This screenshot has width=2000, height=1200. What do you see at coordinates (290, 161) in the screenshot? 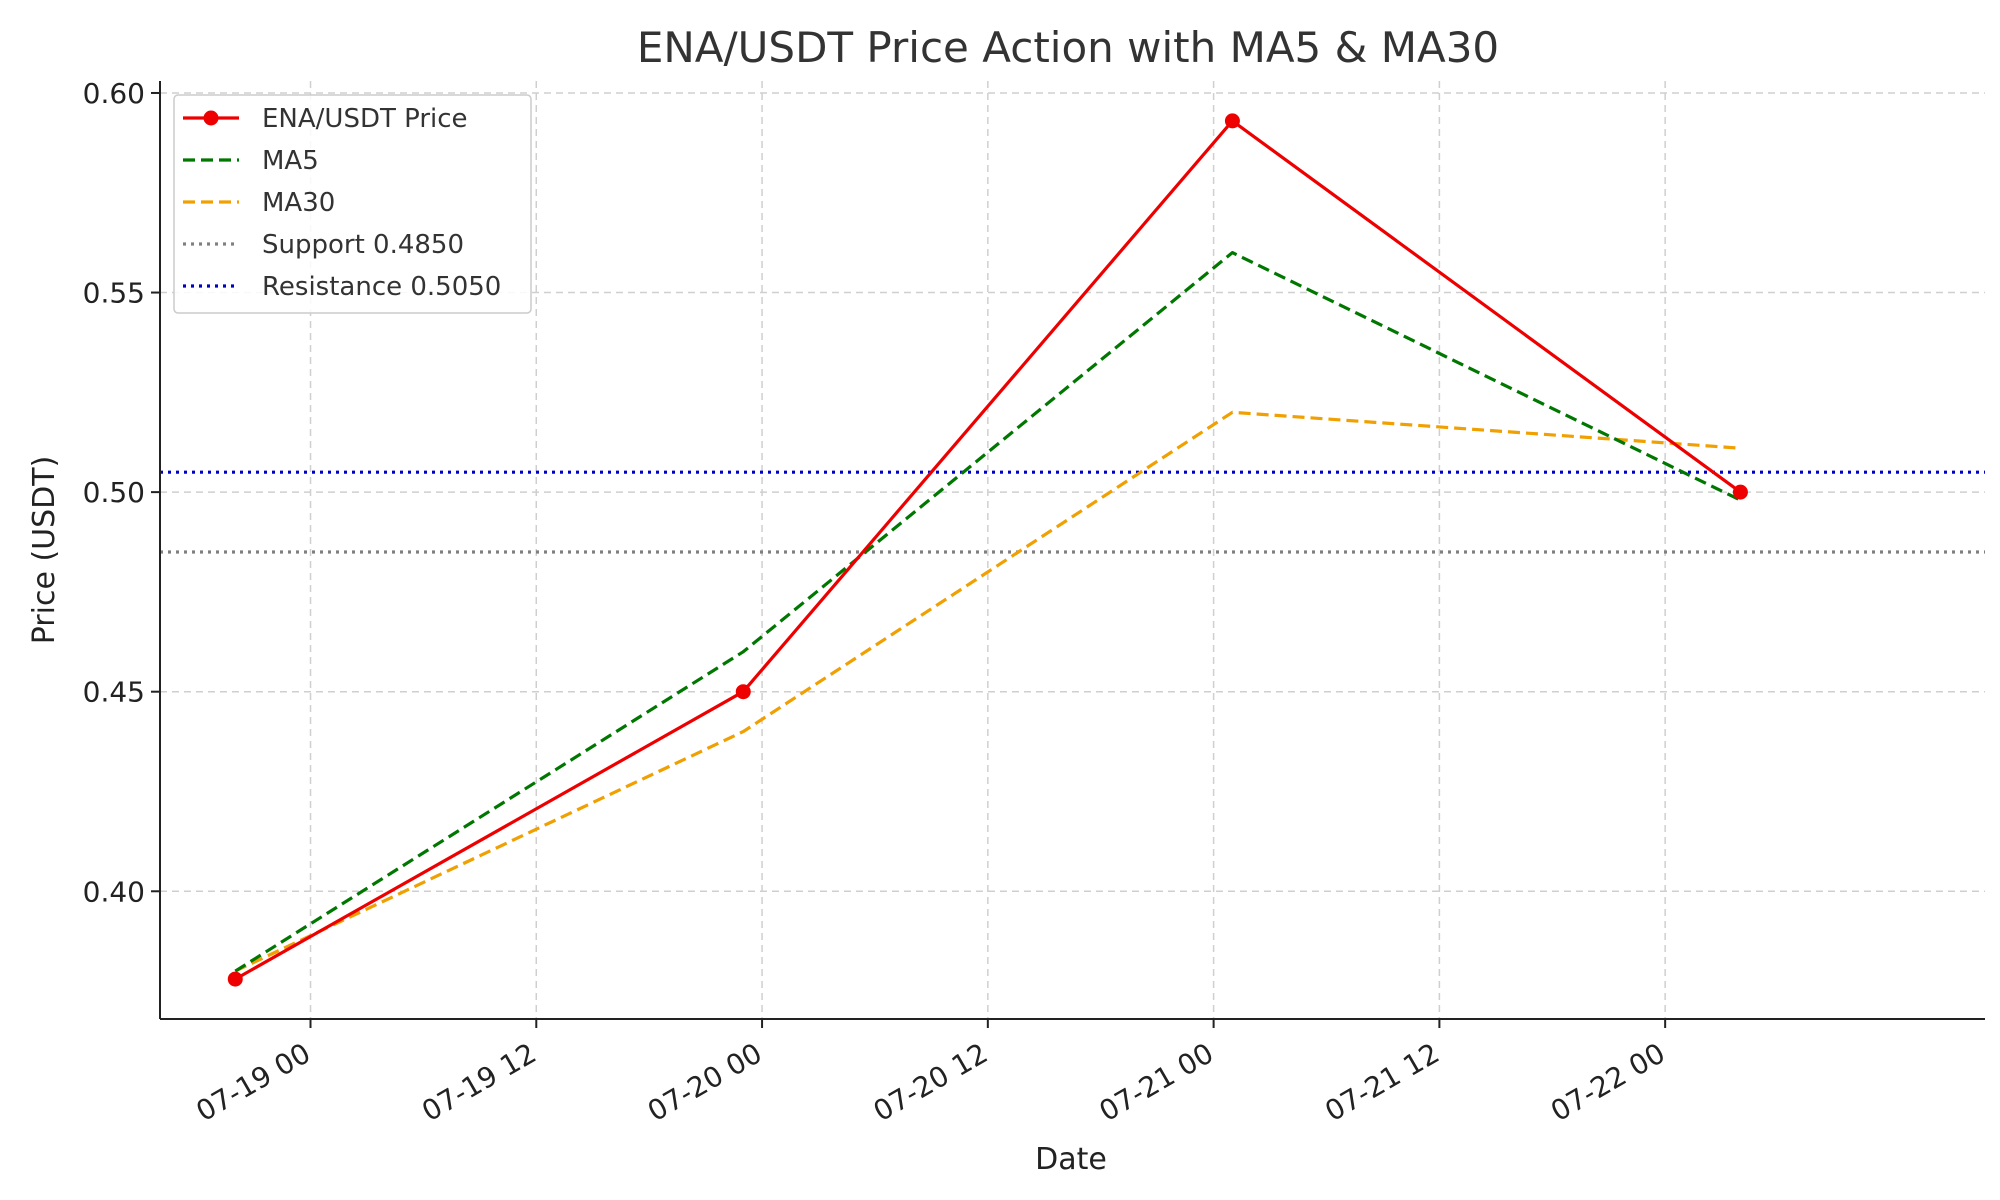
I see `legend-label: MA5` at bounding box center [290, 161].